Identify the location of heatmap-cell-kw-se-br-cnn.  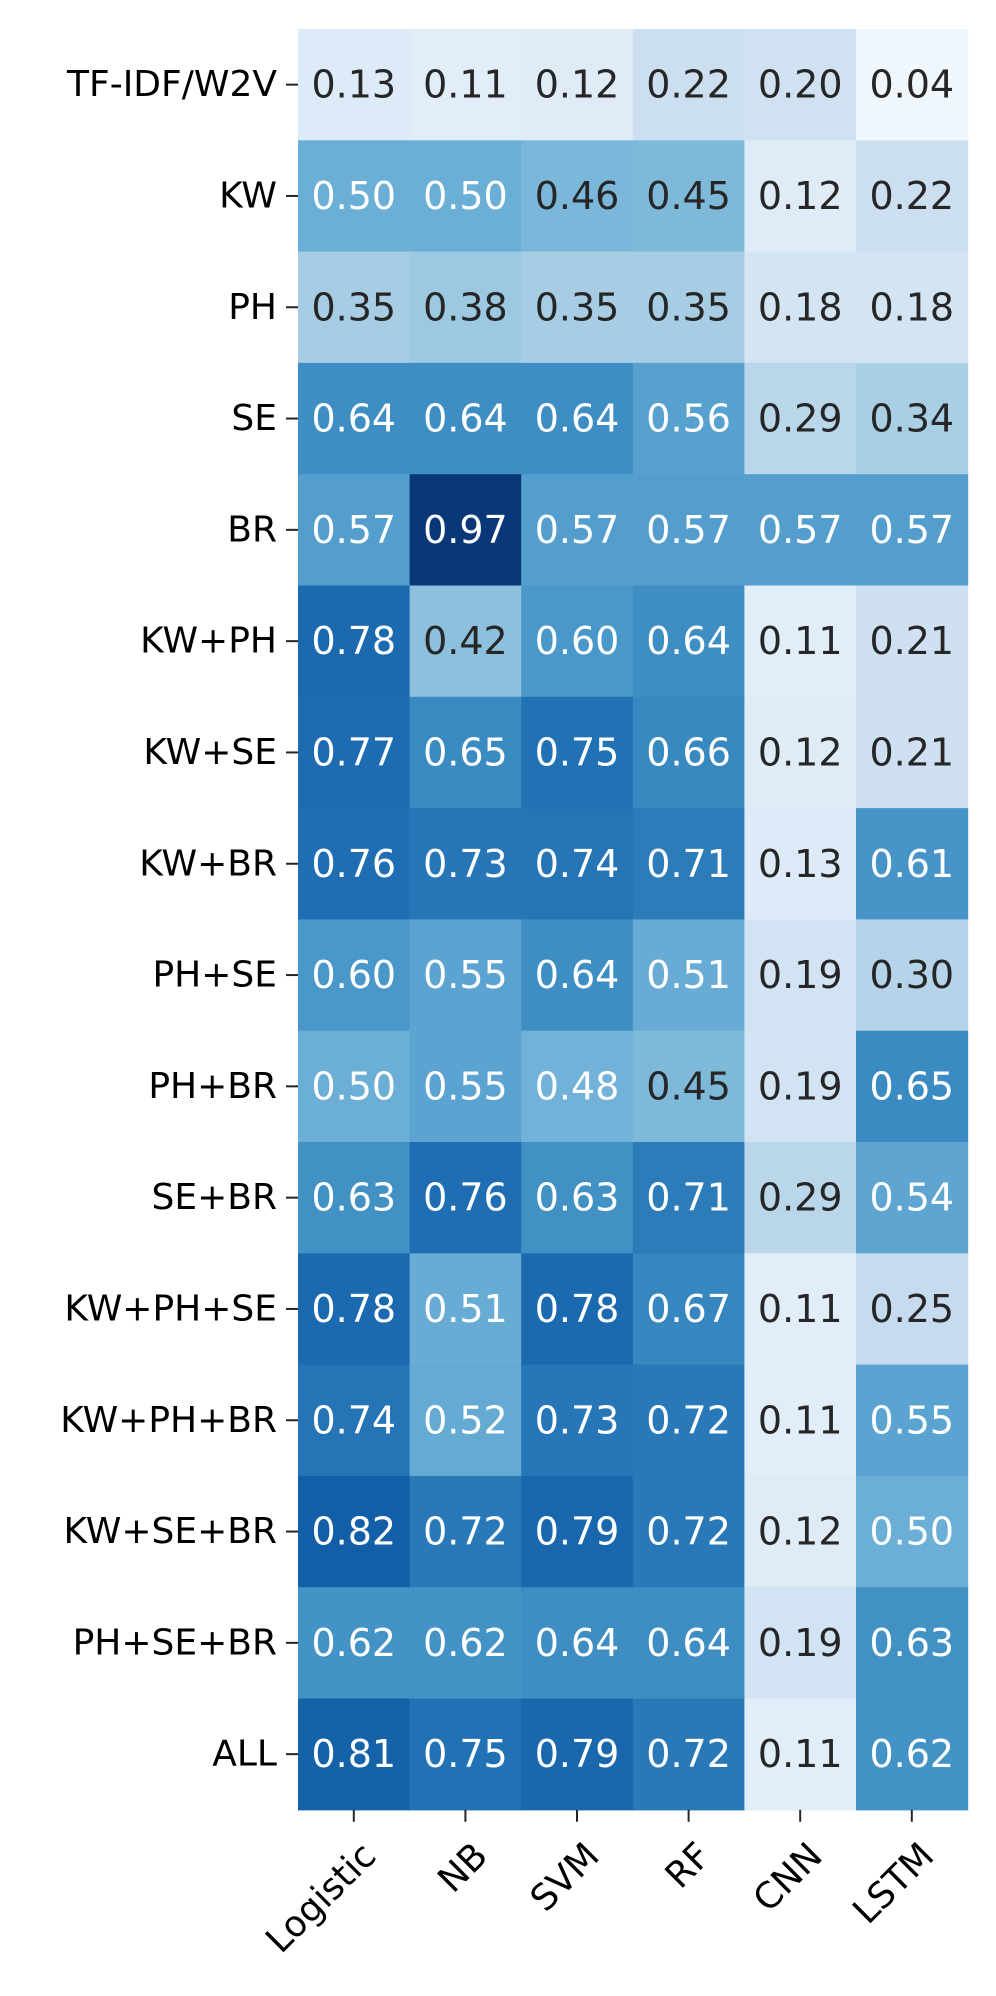
(800, 1531).